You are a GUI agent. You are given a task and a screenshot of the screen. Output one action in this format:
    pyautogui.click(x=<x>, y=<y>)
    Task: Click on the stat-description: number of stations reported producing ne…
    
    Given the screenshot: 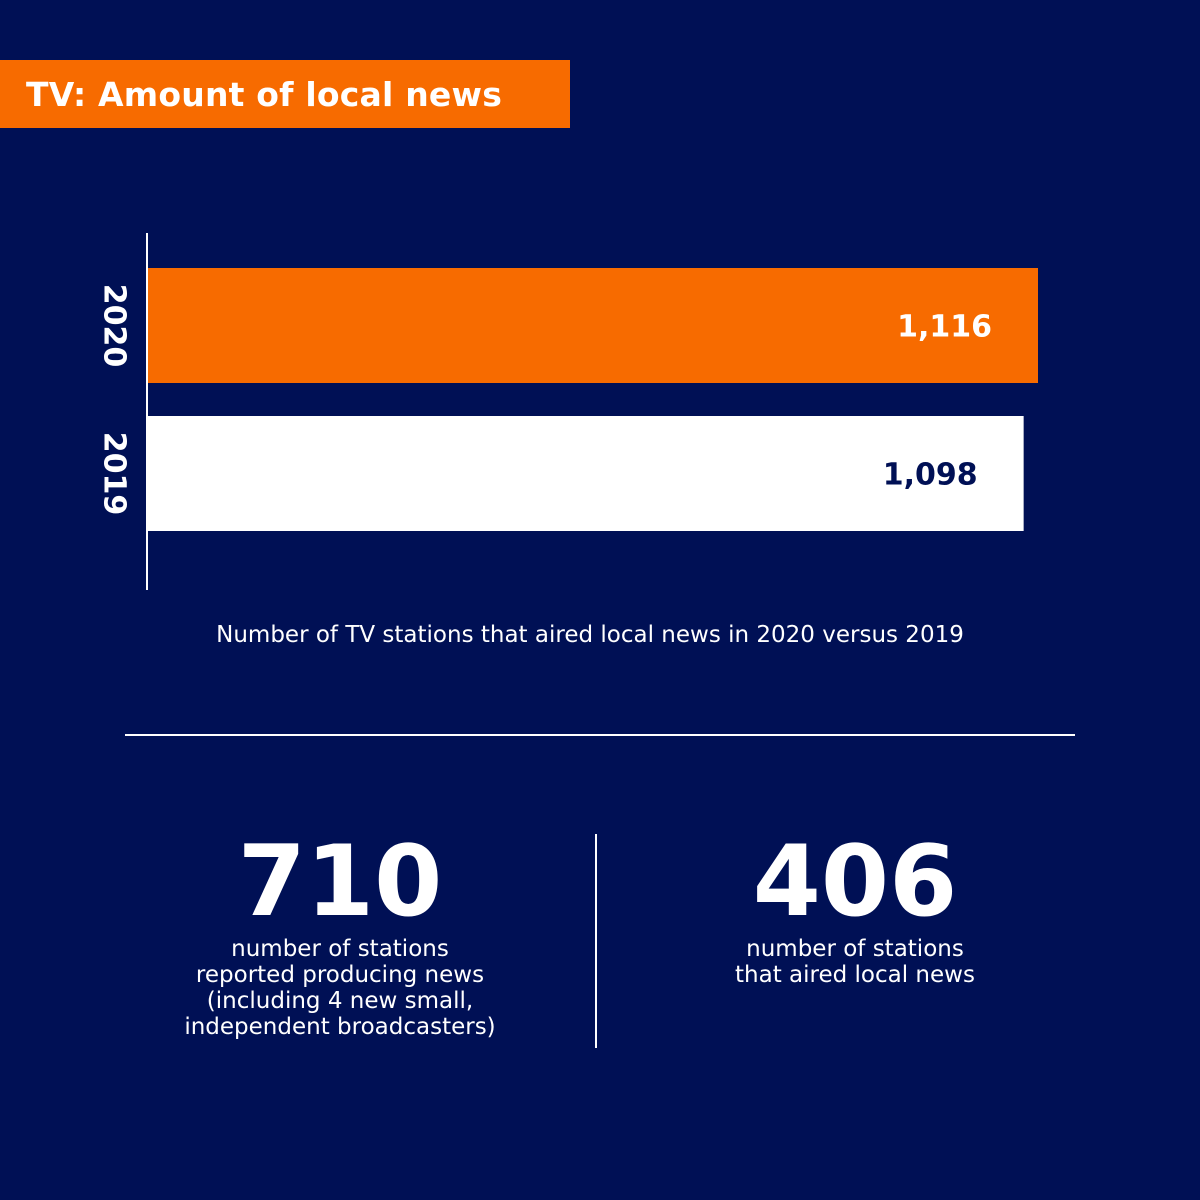 What is the action you would take?
    pyautogui.click(x=340, y=988)
    